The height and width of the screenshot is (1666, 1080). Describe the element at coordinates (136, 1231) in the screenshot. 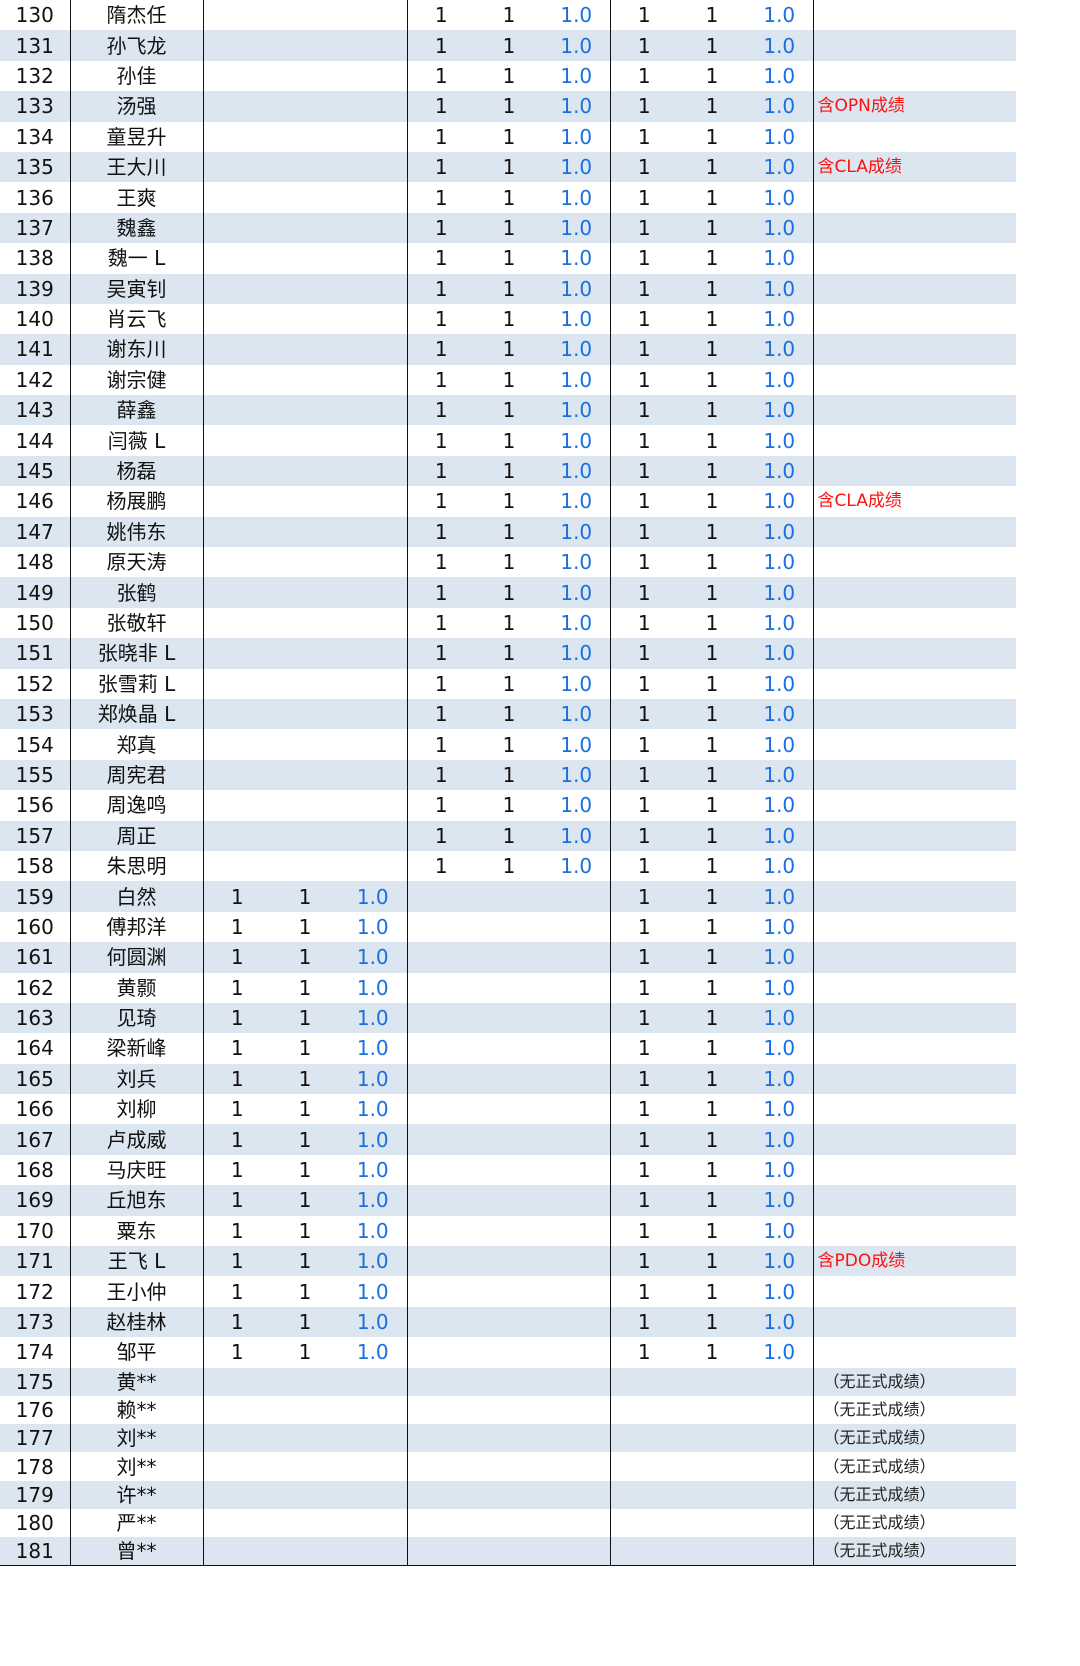

I see `player-name: 粟东` at that location.